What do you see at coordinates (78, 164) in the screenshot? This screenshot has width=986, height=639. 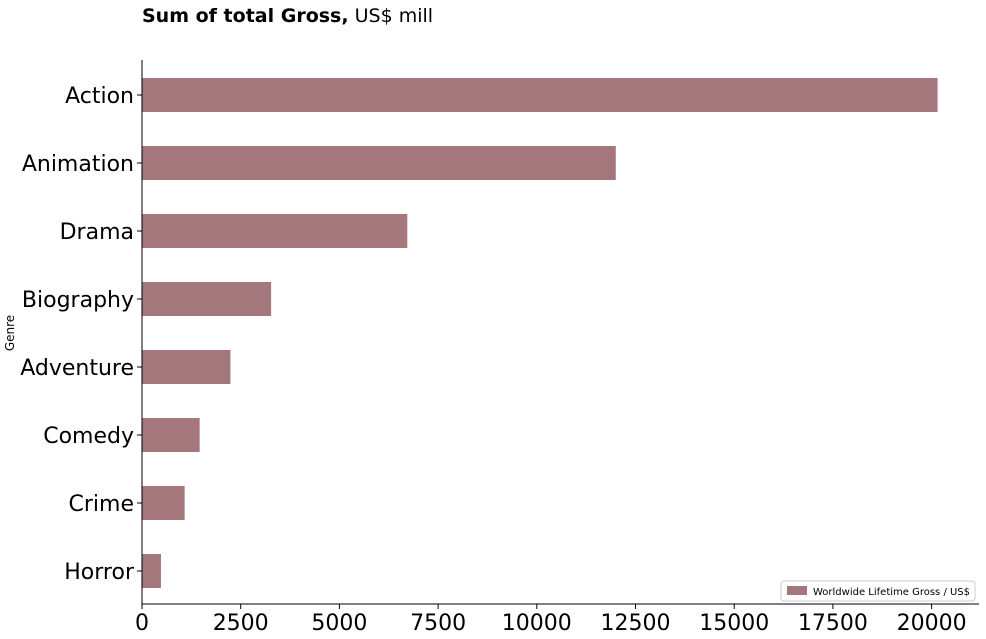 I see `category-label-animation: Animation` at bounding box center [78, 164].